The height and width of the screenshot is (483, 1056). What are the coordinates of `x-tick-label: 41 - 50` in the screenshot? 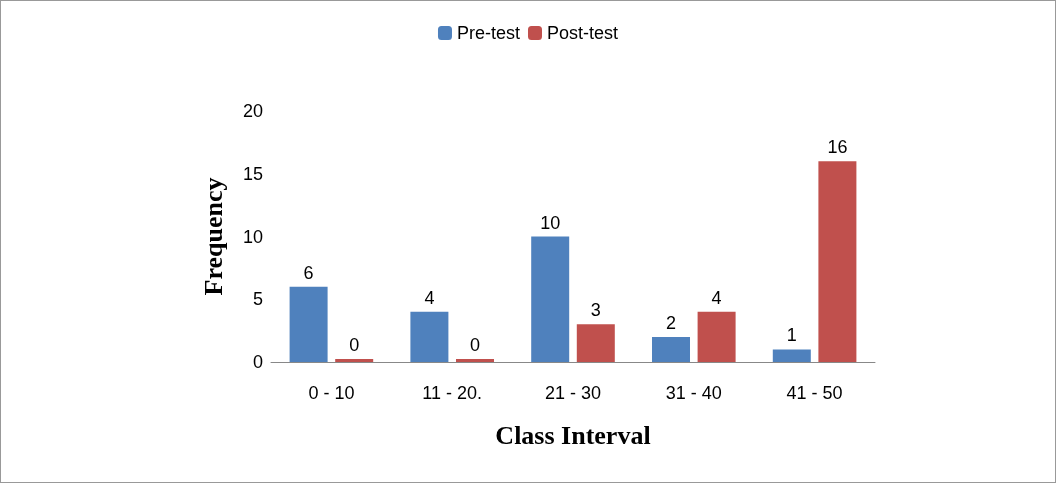 It's located at (814, 393).